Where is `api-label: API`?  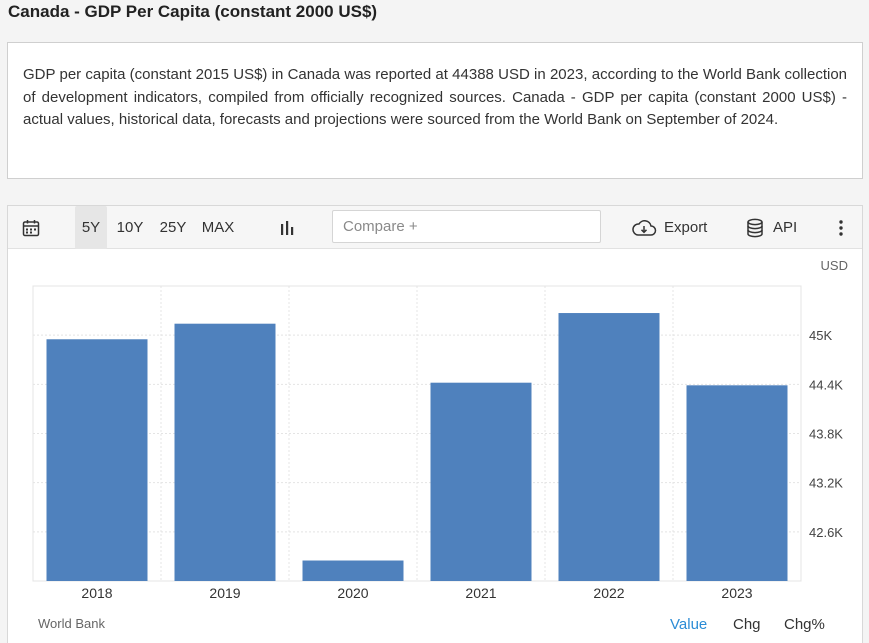 api-label: API is located at coordinates (785, 227).